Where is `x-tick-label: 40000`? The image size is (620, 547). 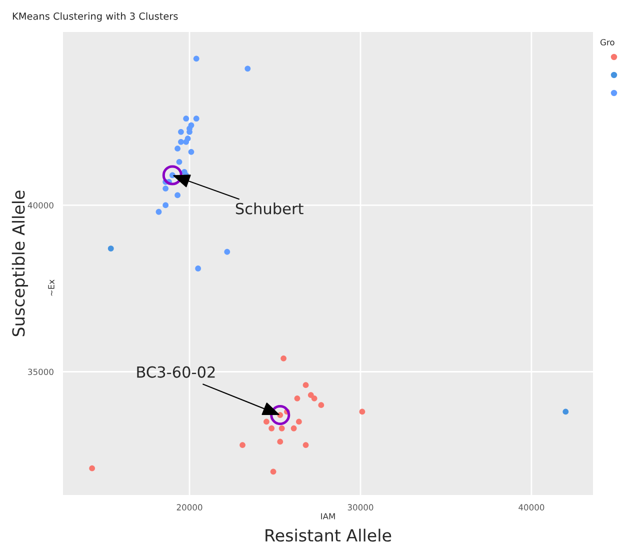 x-tick-label: 40000 is located at coordinates (531, 507).